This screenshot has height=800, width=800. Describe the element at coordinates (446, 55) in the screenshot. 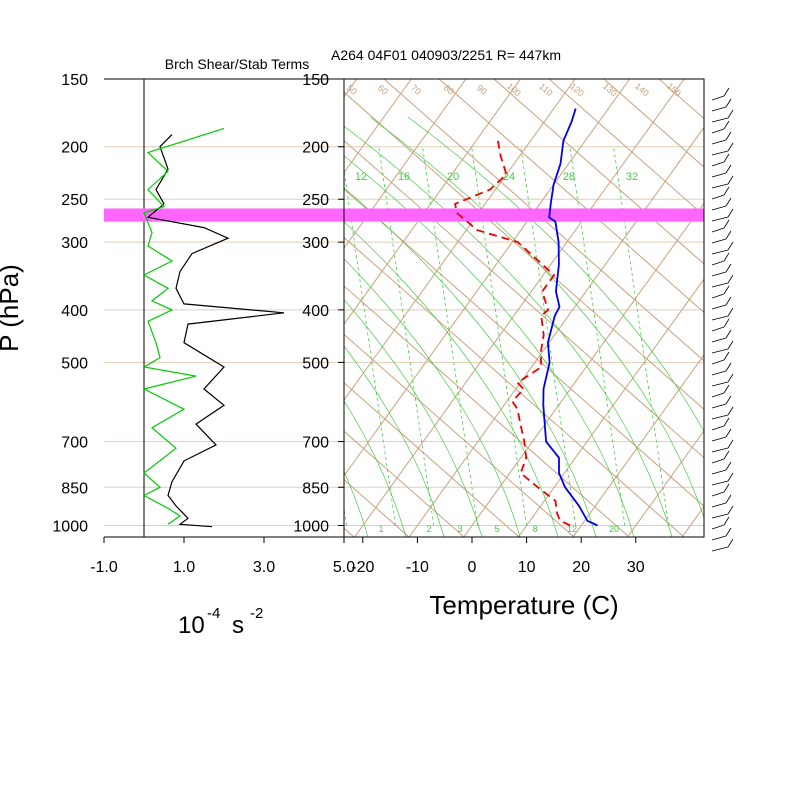

I see `sounding-title: A264 04F01 040903/2251 R= 447km` at that location.